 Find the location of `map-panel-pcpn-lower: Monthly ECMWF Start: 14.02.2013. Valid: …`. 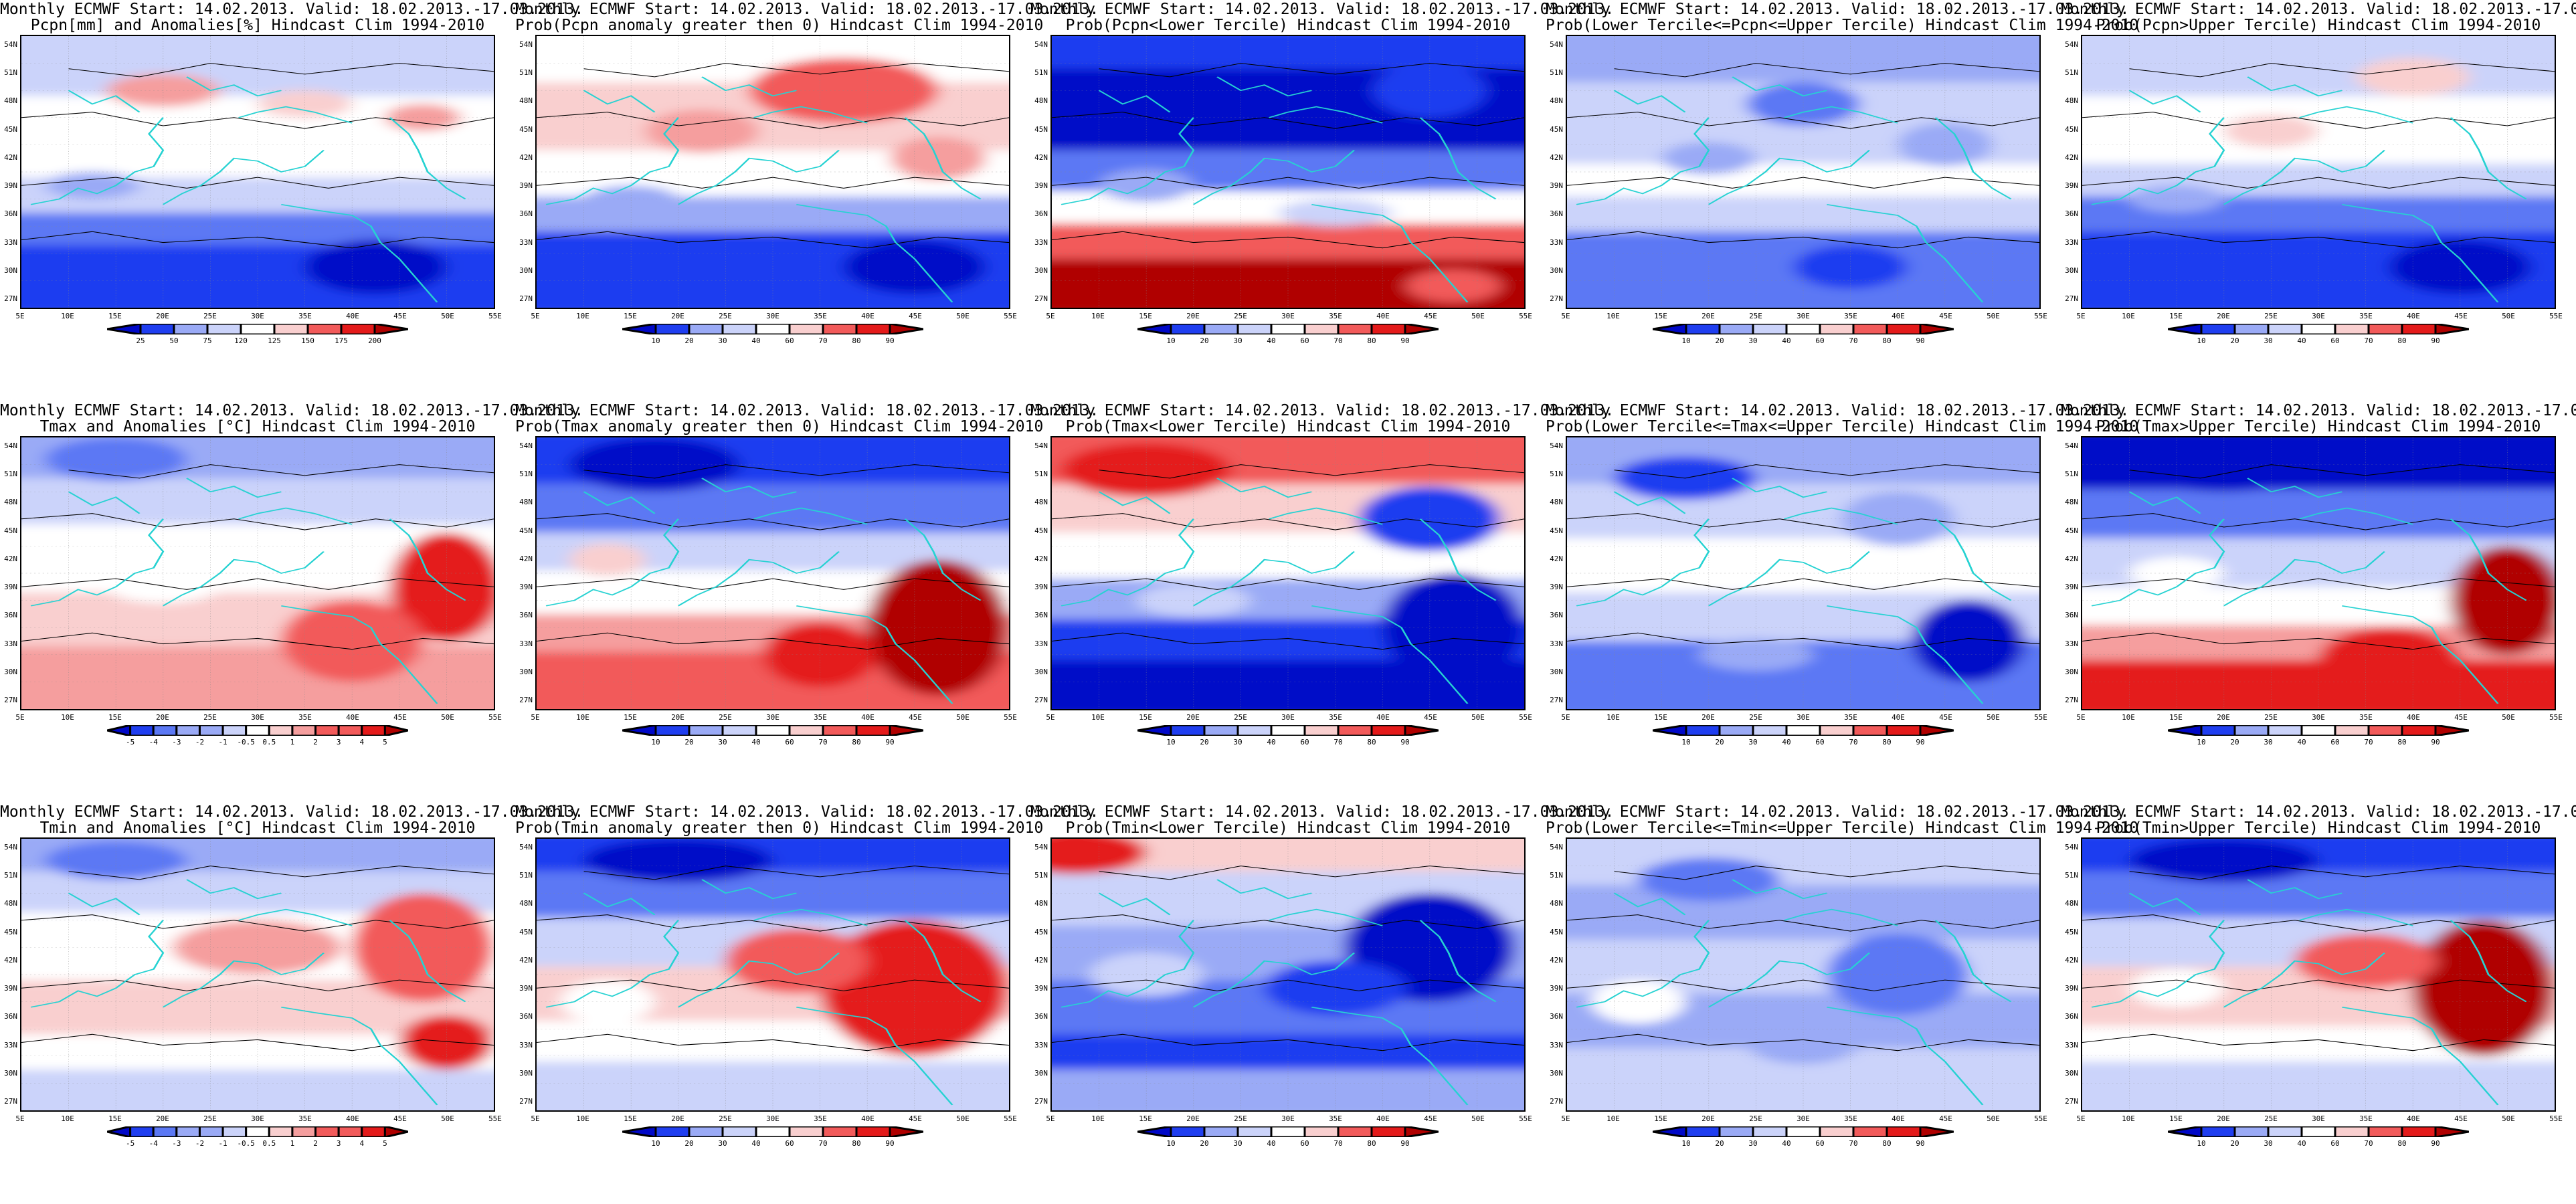

map-panel-pcpn-lower: Monthly ECMWF Start: 14.02.2013. Valid: … is located at coordinates (1322, 200).